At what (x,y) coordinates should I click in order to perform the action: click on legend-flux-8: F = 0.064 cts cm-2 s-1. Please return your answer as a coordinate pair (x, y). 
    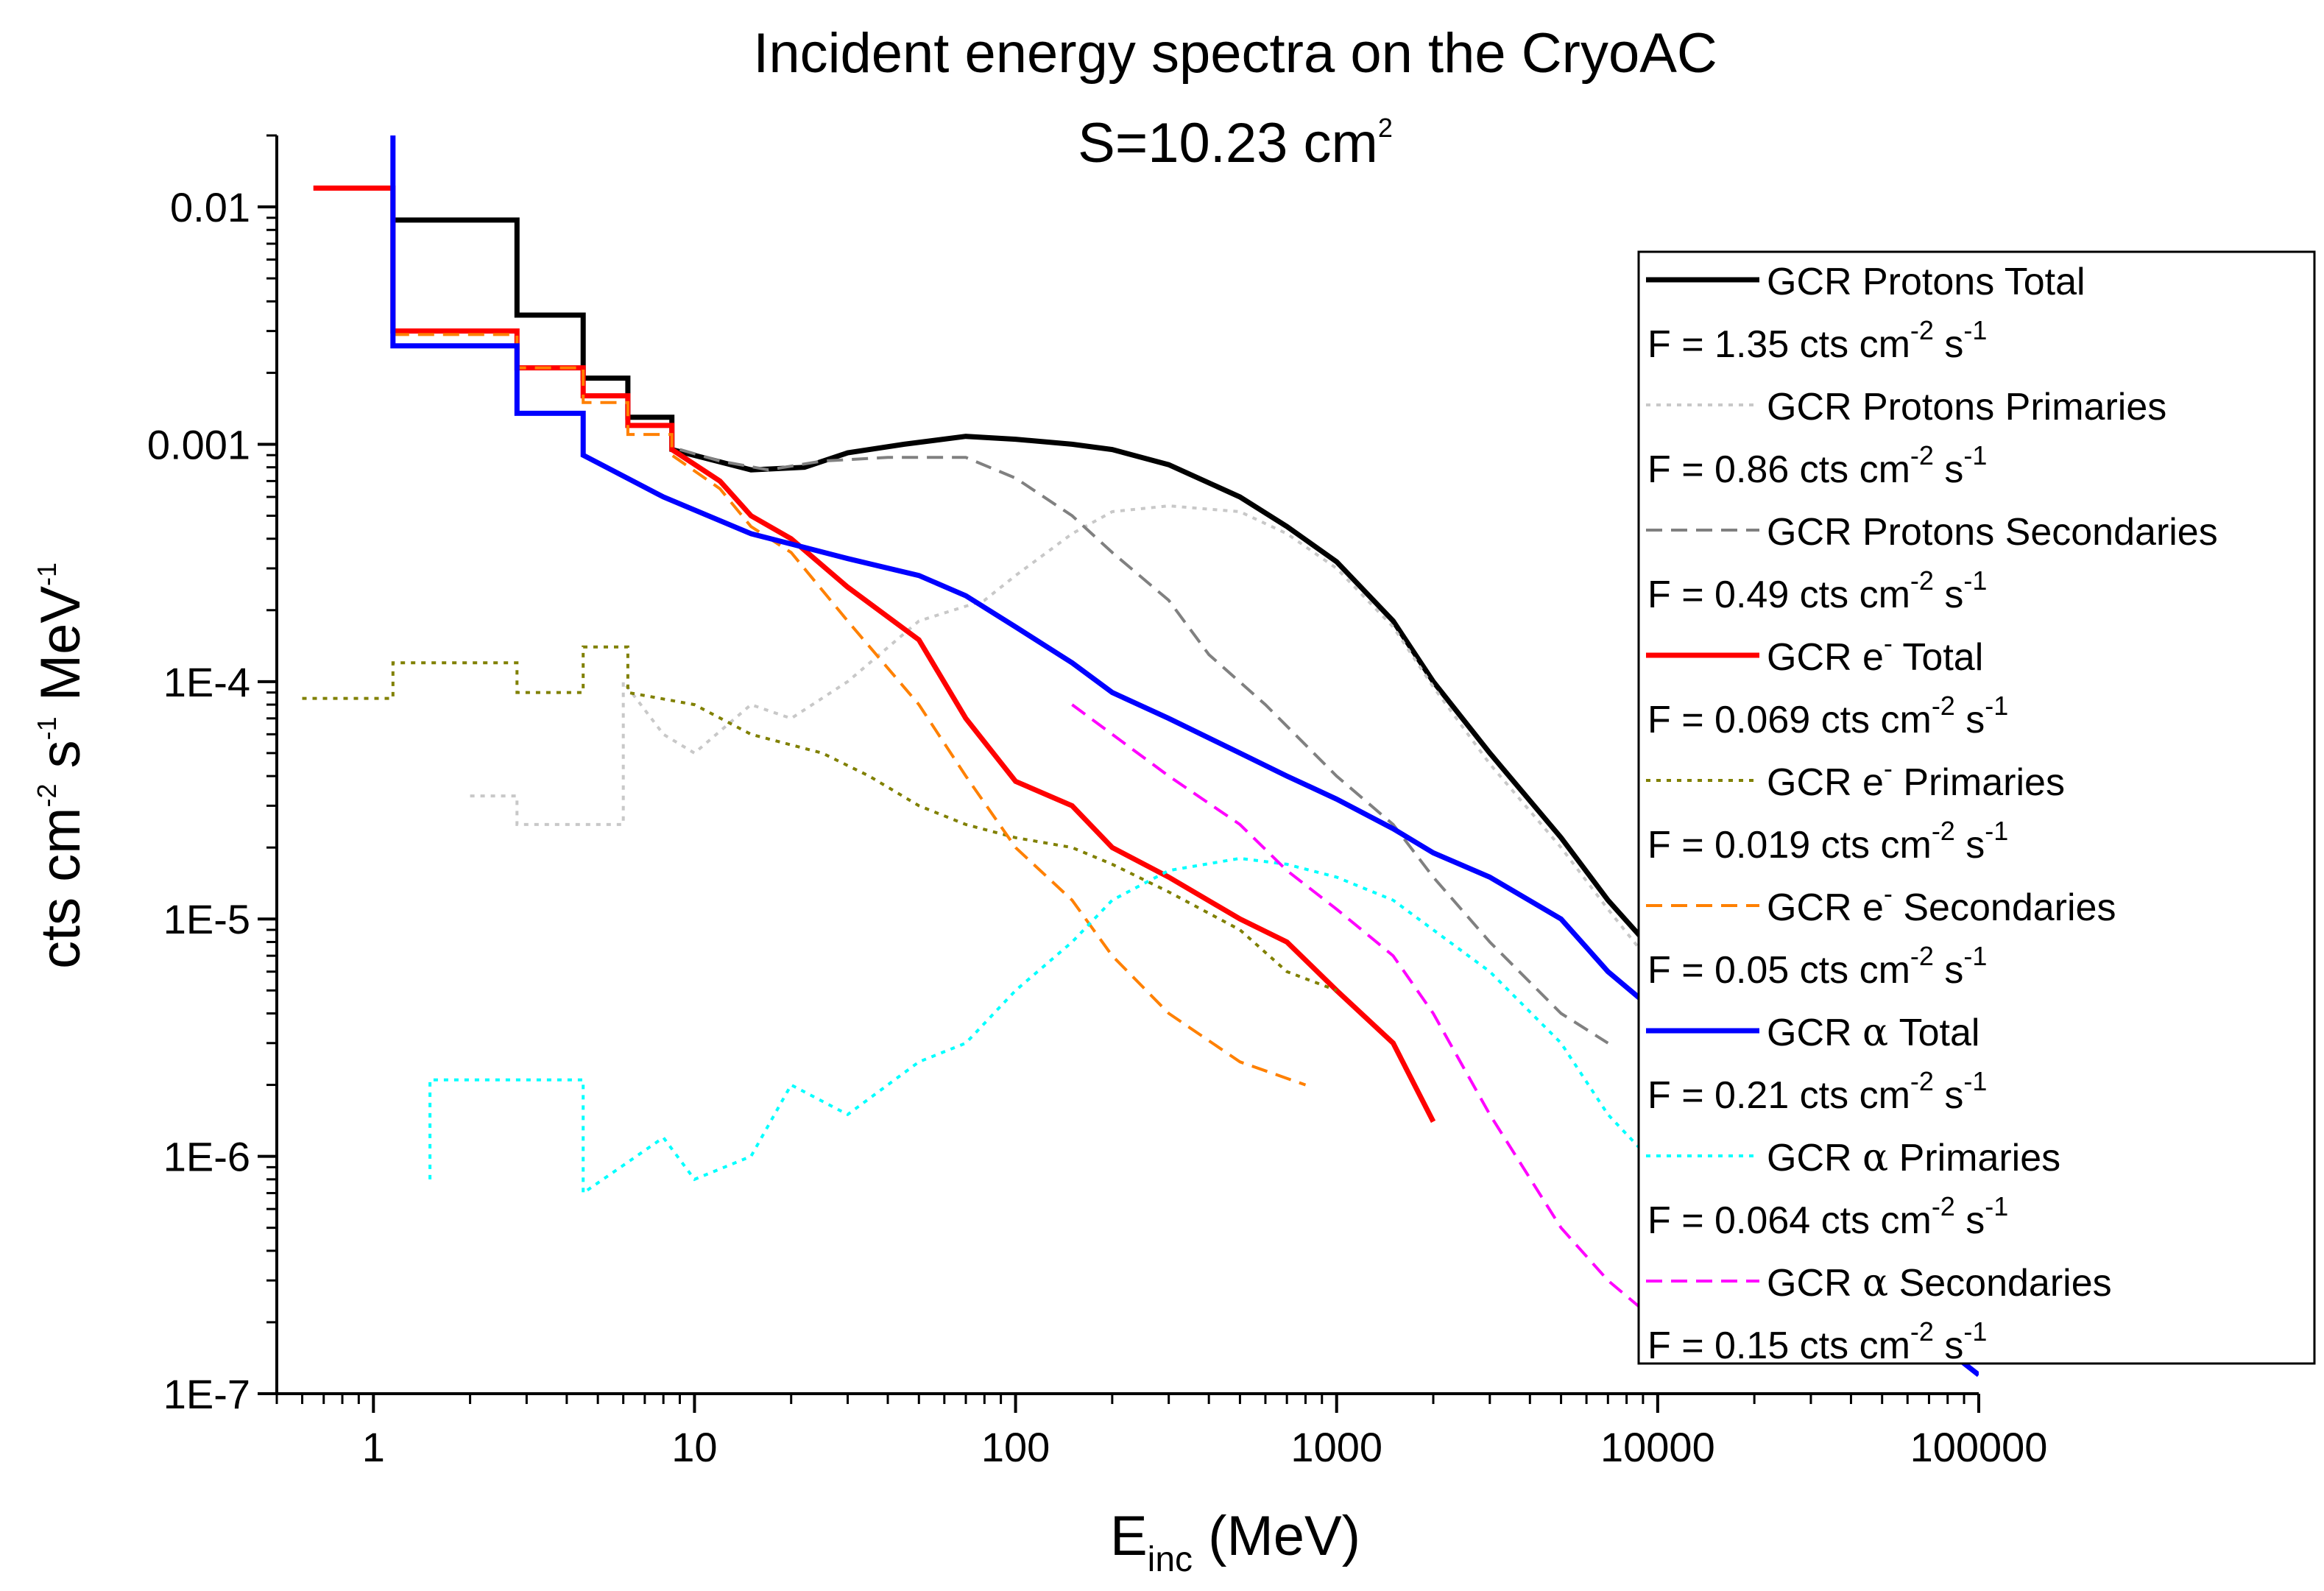
    Looking at the image, I should click on (1827, 1216).